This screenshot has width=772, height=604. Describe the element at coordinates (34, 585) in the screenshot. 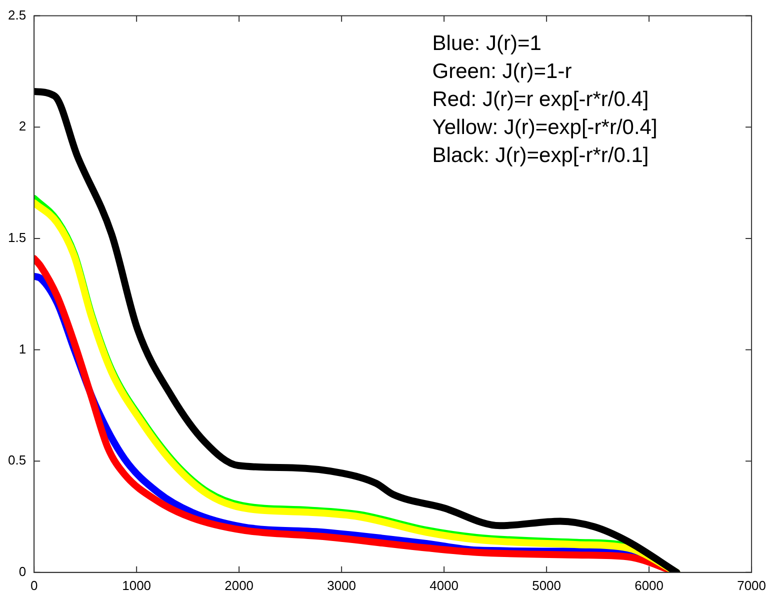

I see `x-tick-label: 0` at that location.